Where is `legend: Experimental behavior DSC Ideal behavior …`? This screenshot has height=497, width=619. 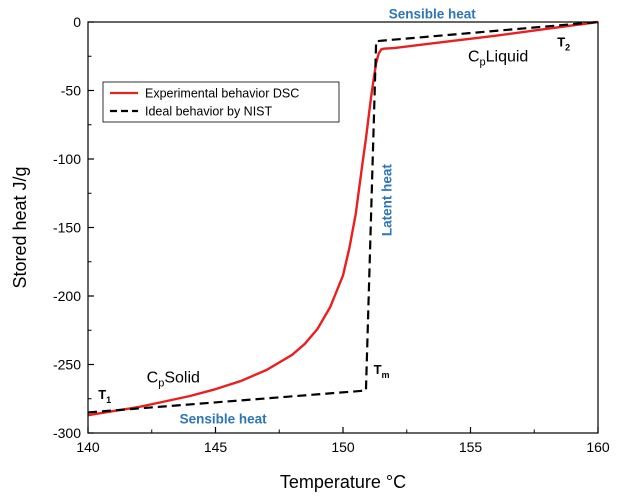
legend: Experimental behavior DSC Ideal behavior … is located at coordinates (221, 102).